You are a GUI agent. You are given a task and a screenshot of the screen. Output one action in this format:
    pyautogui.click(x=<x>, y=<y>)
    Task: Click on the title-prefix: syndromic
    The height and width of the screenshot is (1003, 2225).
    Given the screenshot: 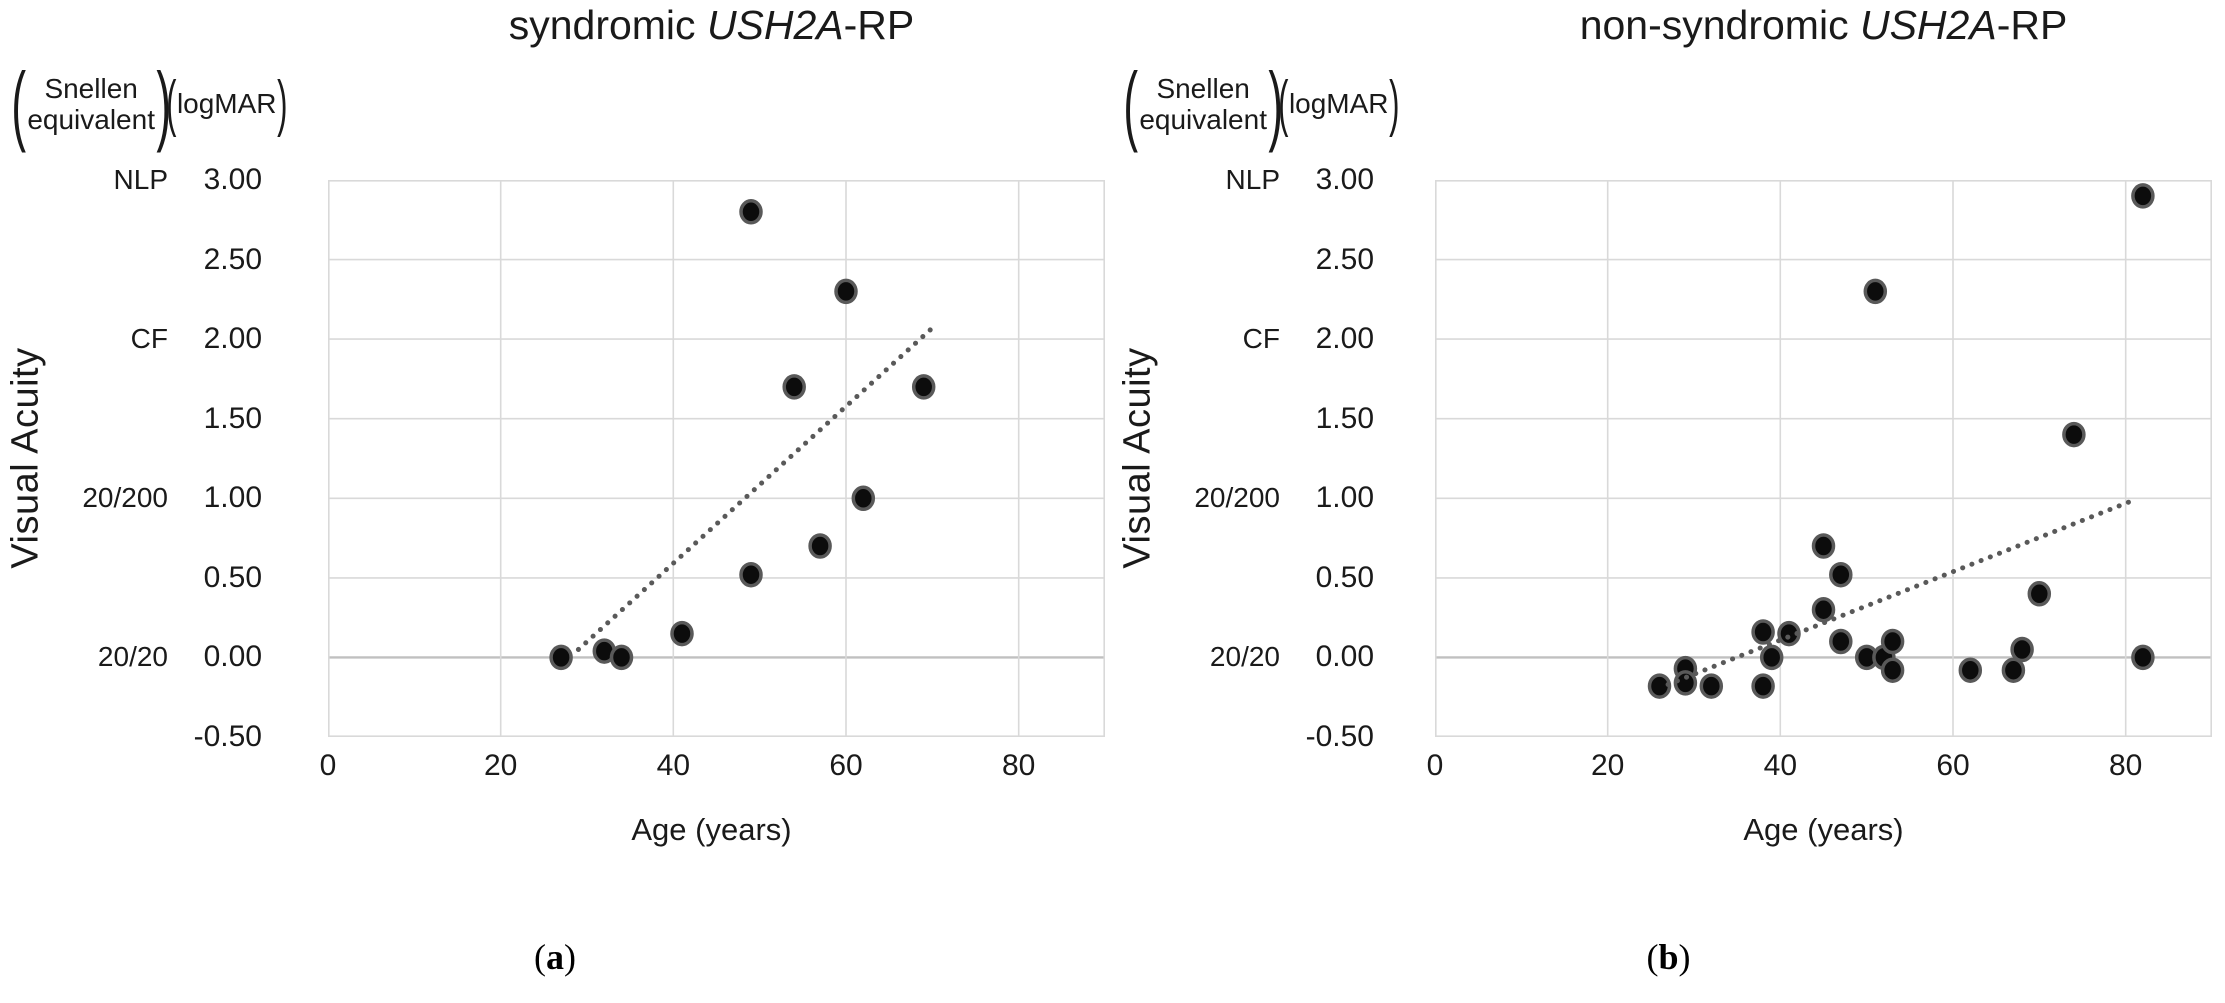 What is the action you would take?
    pyautogui.click(x=607, y=25)
    